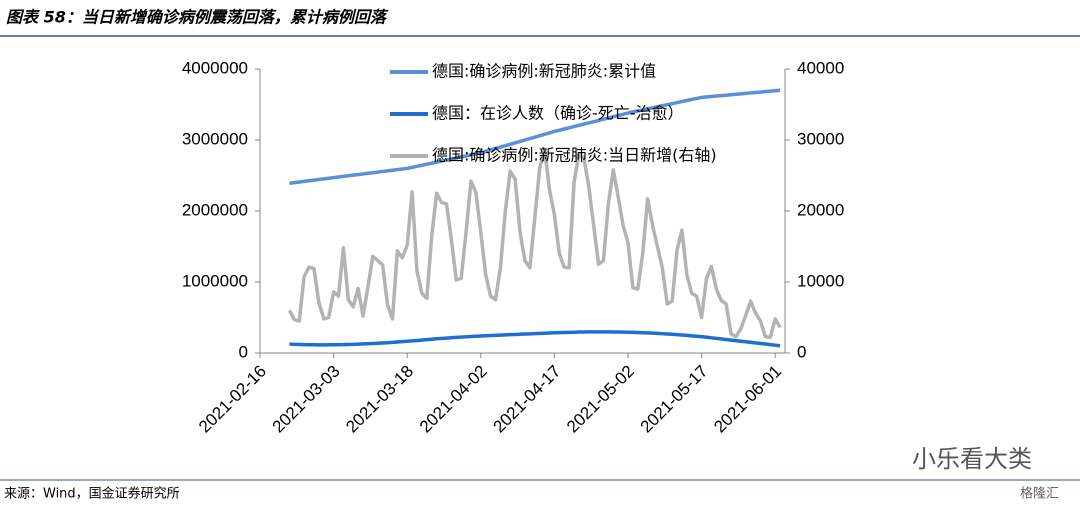 This screenshot has width=1080, height=508. Describe the element at coordinates (820, 67) in the screenshot. I see `y2-tick-label: 40000` at that location.